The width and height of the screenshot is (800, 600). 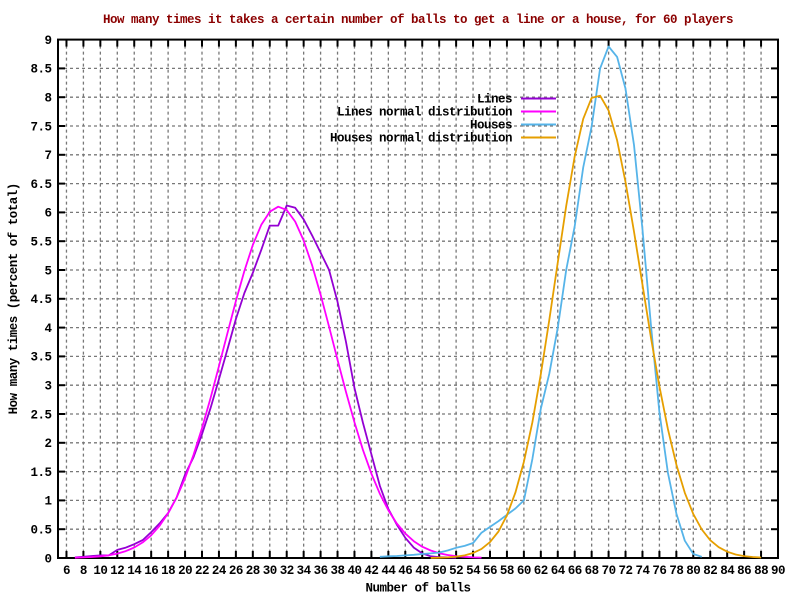 What do you see at coordinates (761, 571) in the screenshot?
I see `svg-text: 88` at bounding box center [761, 571].